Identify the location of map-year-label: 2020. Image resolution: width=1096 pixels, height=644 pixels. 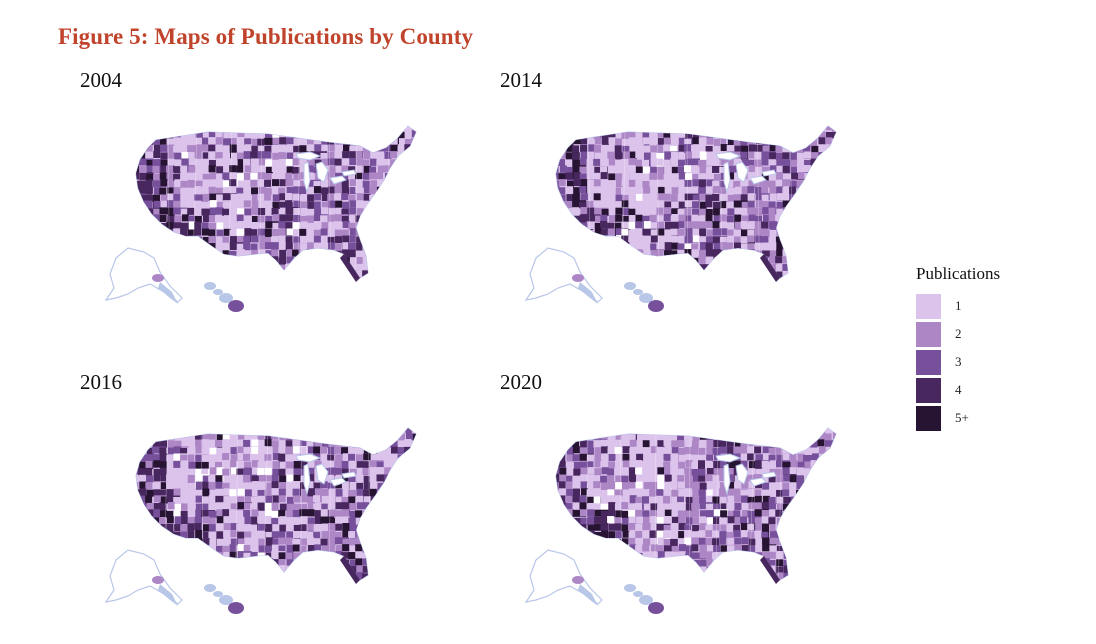
(521, 382).